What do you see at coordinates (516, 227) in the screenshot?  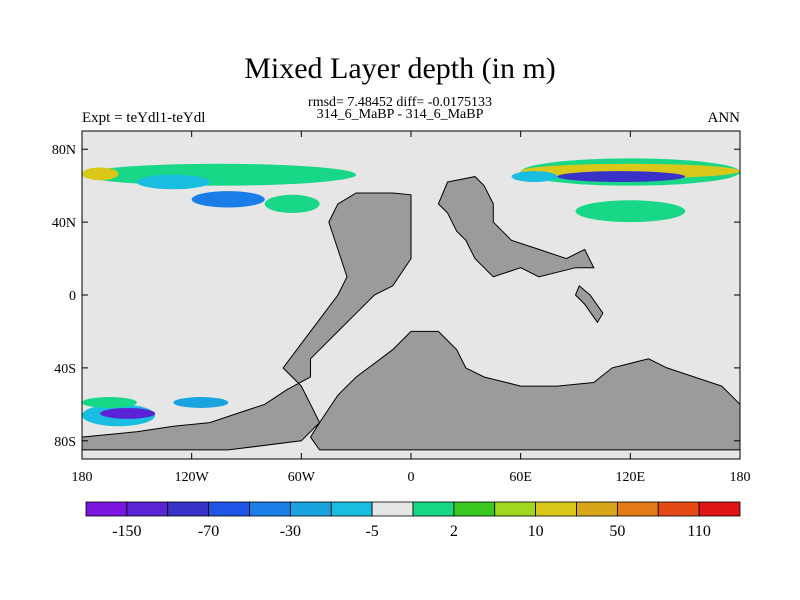 I see `land-north-landmass` at bounding box center [516, 227].